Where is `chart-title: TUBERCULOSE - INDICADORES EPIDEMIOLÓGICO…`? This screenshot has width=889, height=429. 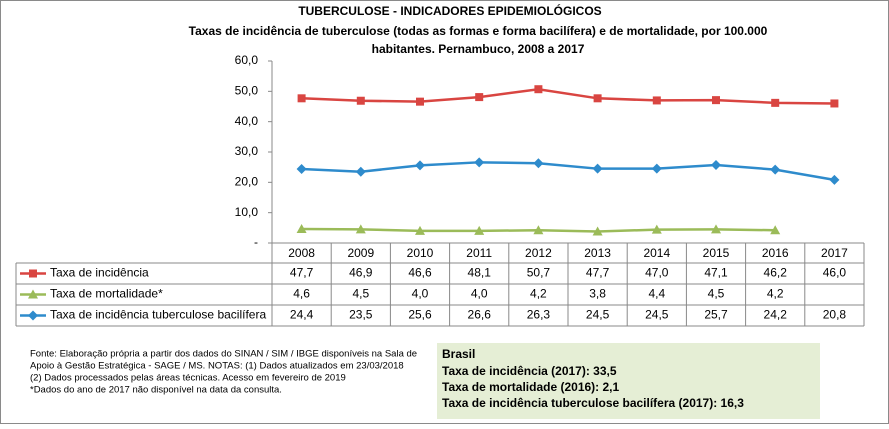
chart-title: TUBERCULOSE - INDICADORES EPIDEMIOLÓGICO… is located at coordinates (449, 10).